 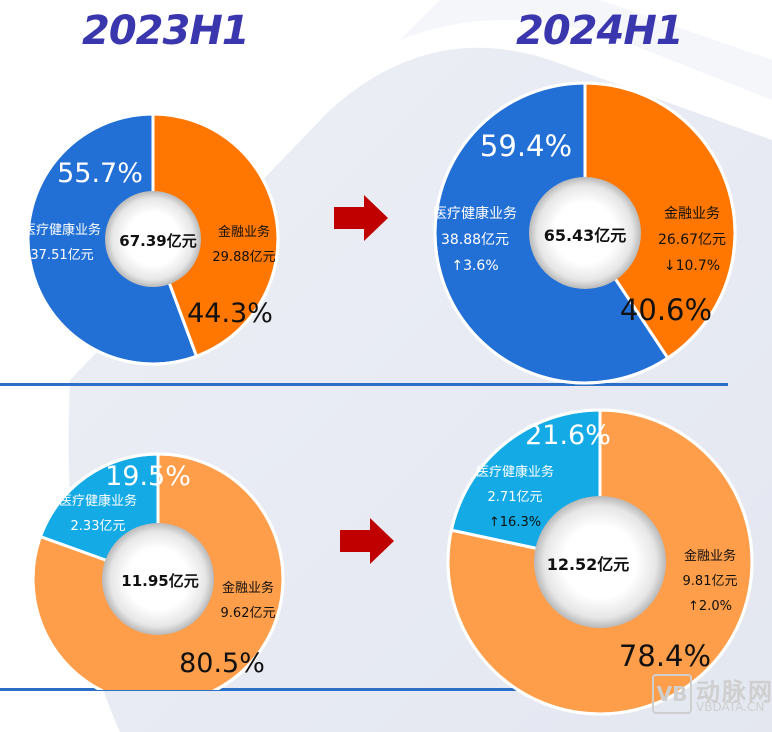 What do you see at coordinates (98, 526) in the screenshot?
I see `slice-value-medical: 2.33亿元` at bounding box center [98, 526].